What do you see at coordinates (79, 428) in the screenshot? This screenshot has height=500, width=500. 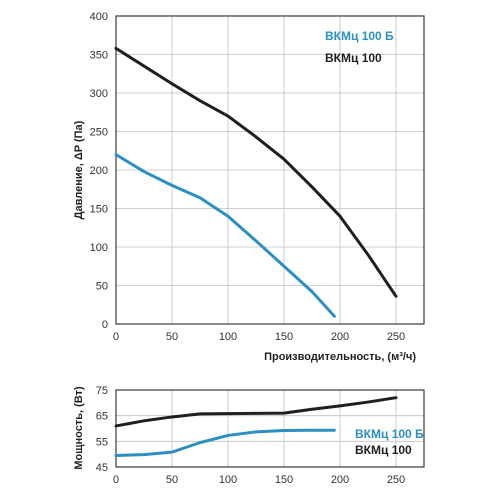 I see `y-axis-label: Мощность, (Вт)` at bounding box center [79, 428].